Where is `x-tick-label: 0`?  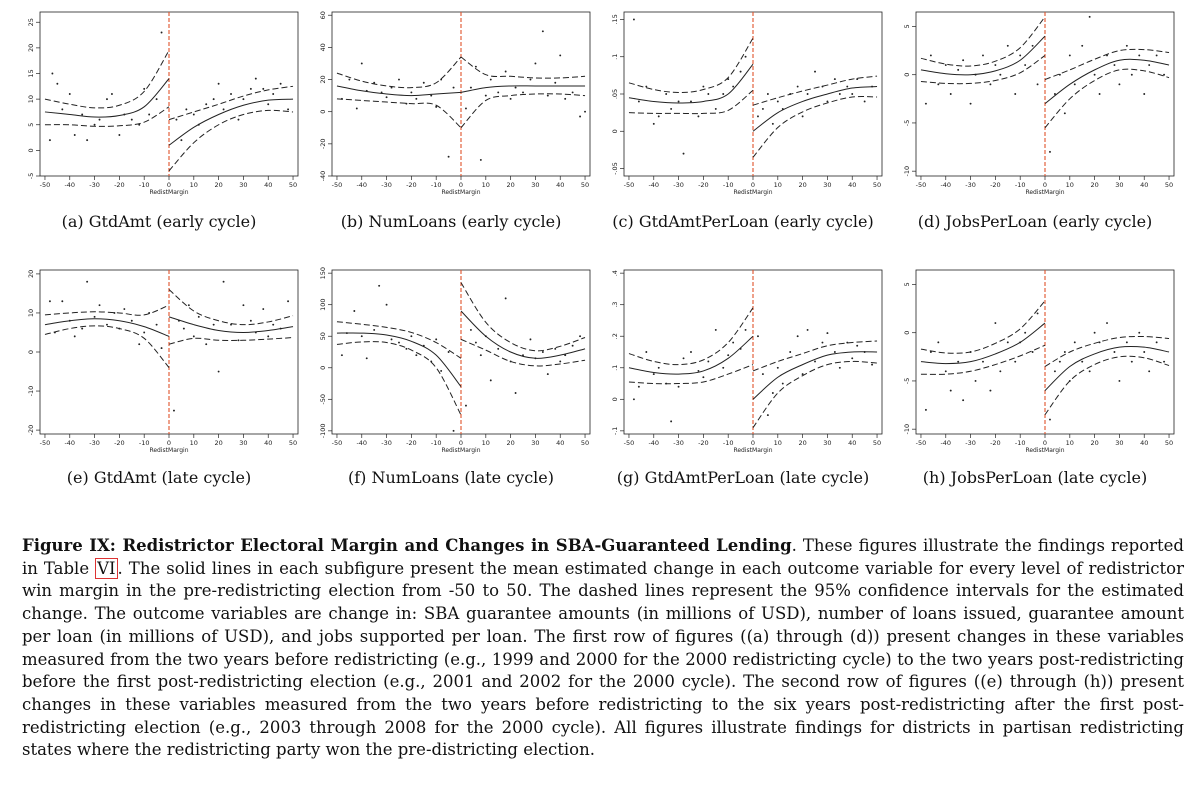
x-tick-label: 0 is located at coordinates (1045, 443).